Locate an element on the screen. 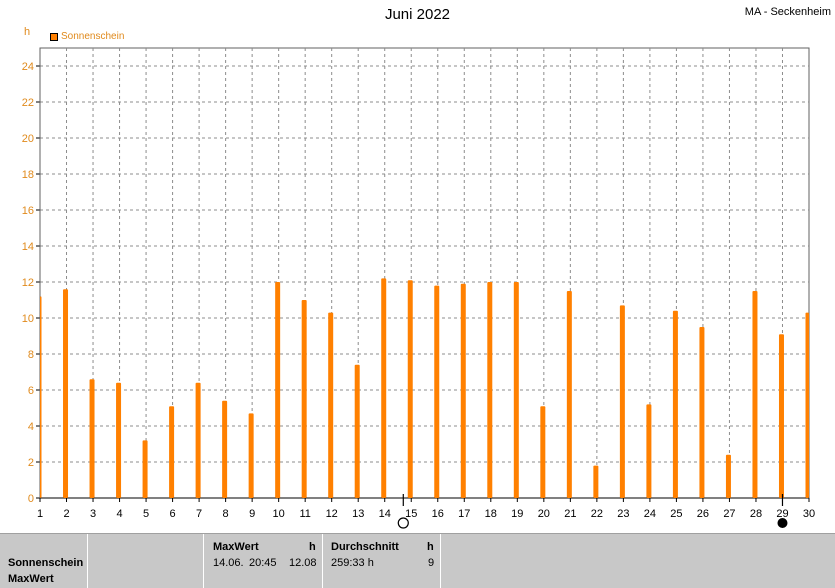  new-moon-icon is located at coordinates (782, 523).